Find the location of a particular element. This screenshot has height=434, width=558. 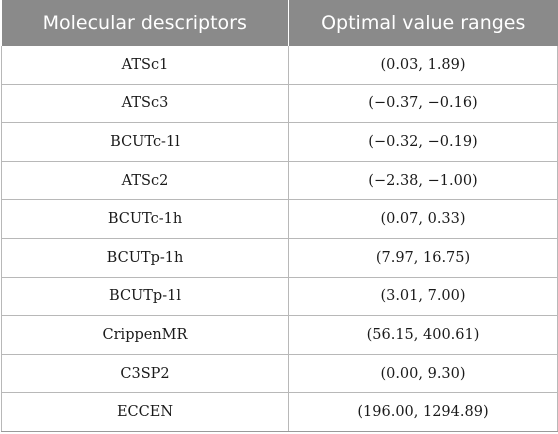

table-row: BCUTp-1h (7.97, 16.75) is located at coordinates (279, 258).